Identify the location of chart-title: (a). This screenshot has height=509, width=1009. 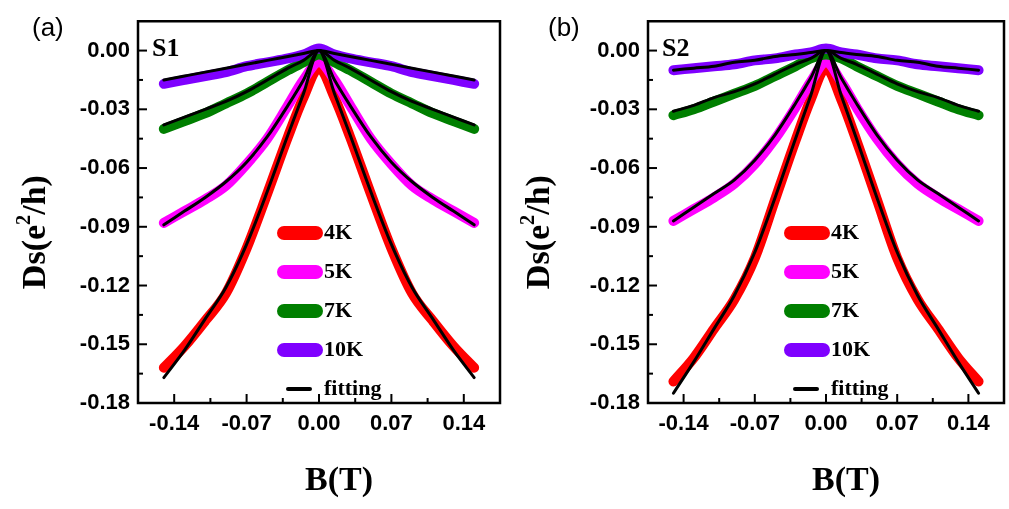
(48, 27).